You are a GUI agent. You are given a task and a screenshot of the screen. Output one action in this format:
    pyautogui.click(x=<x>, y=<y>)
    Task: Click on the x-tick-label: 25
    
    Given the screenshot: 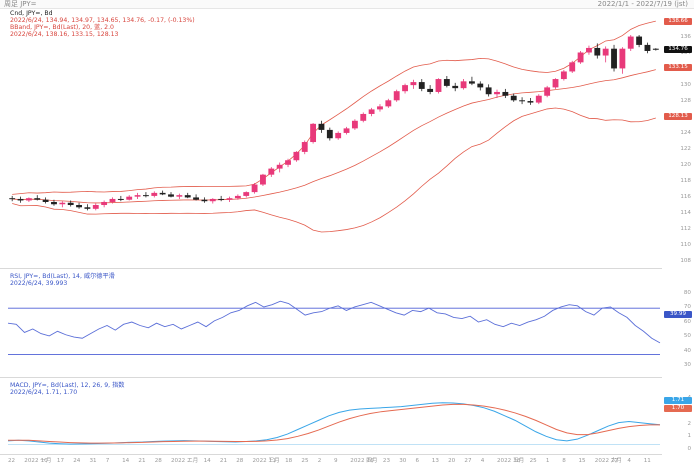 What is the action you would take?
    pyautogui.click(x=305, y=461)
    